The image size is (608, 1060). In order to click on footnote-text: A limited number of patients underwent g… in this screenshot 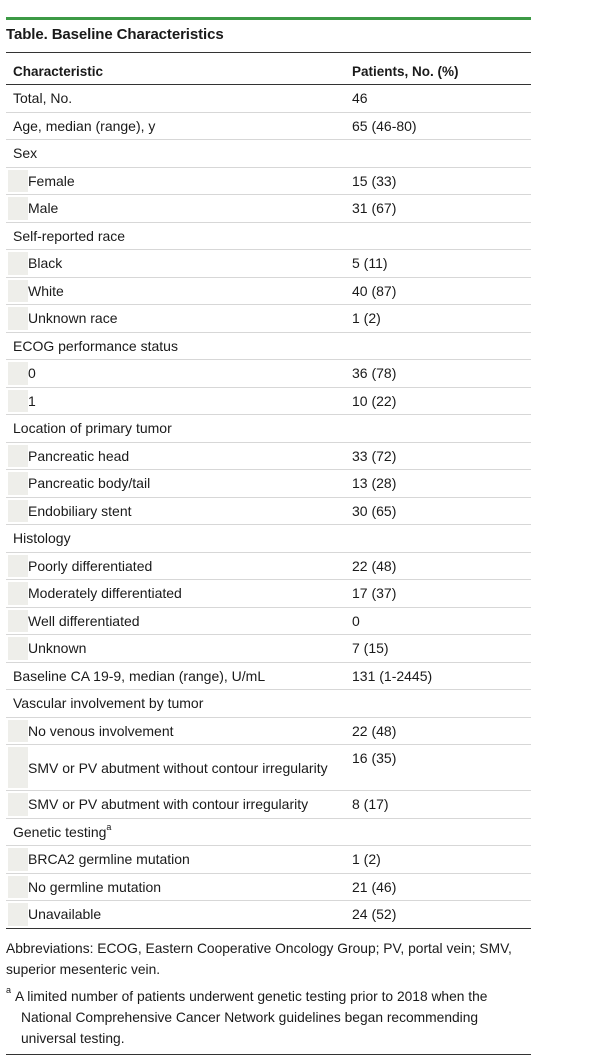, I will do `click(251, 1017)`.